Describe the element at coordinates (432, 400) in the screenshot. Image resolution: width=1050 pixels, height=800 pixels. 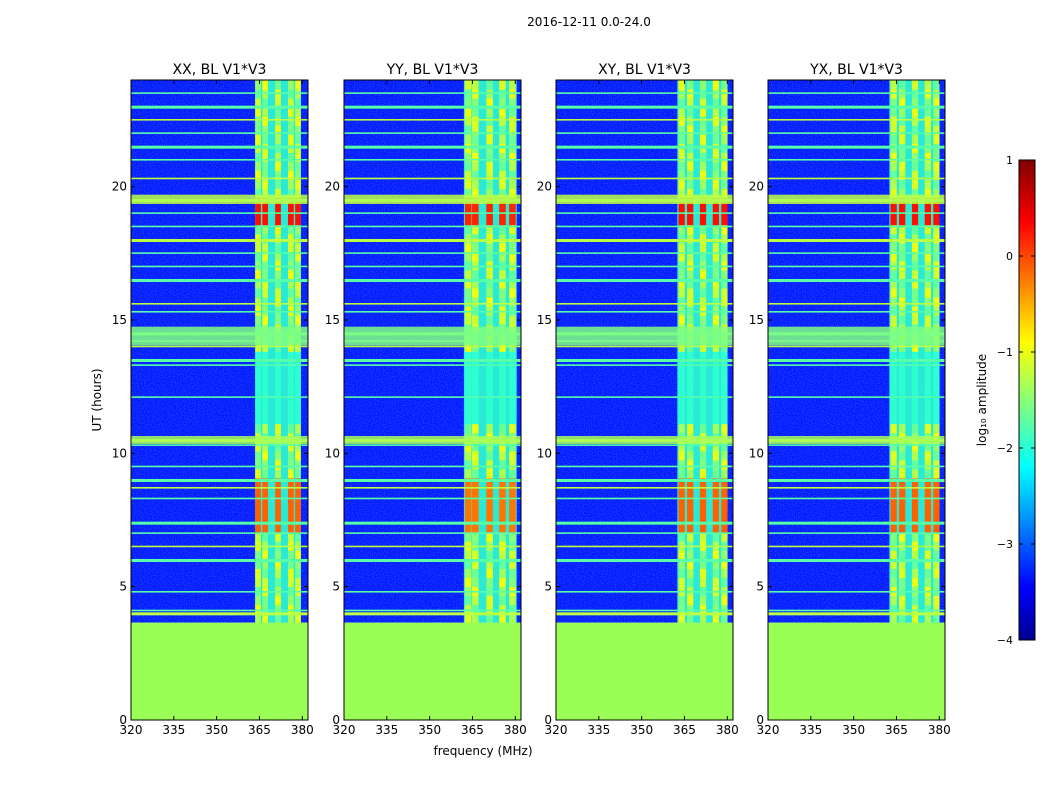
I see `panel-image` at that location.